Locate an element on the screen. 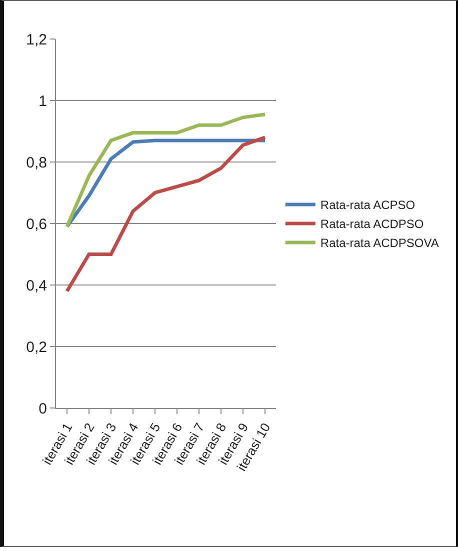 The width and height of the screenshot is (458, 551). y-tick-label: 1 is located at coordinates (42, 101).